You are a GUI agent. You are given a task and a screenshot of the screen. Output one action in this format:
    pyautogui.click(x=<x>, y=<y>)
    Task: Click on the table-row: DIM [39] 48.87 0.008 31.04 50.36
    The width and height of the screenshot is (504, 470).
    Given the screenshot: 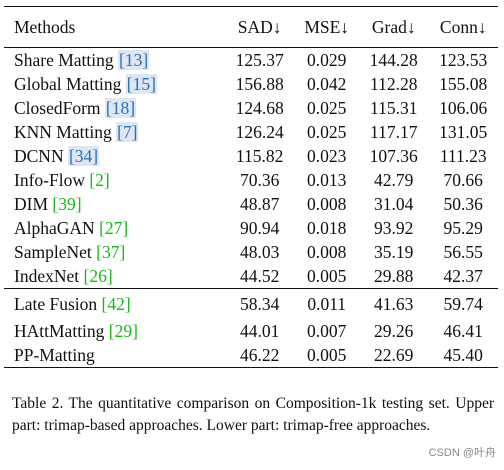 What is the action you would take?
    pyautogui.click(x=251, y=204)
    